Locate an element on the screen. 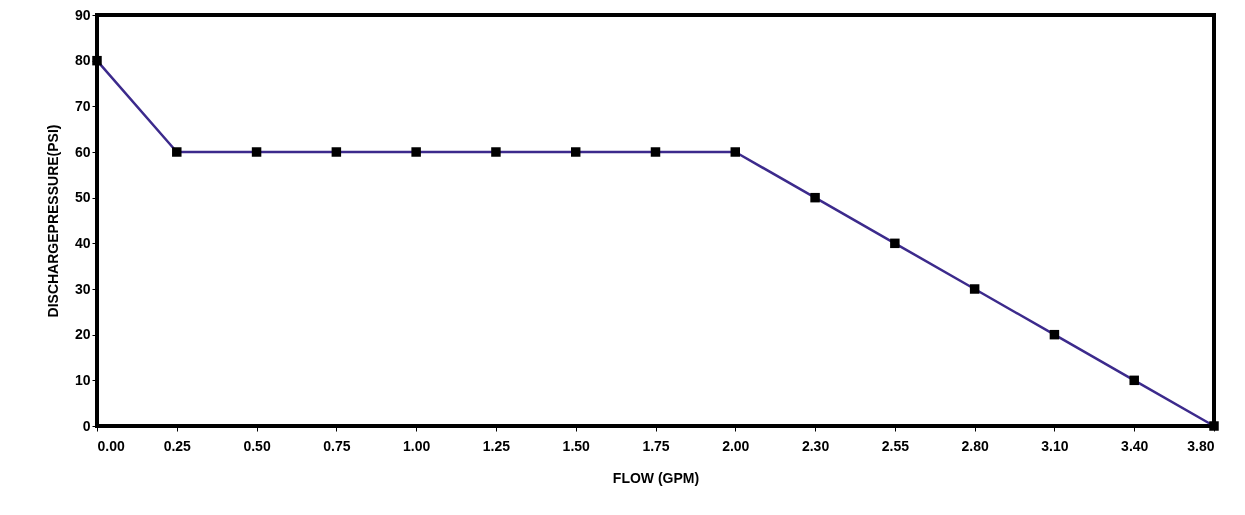 This screenshot has height=515, width=1245. x-tick-label: 2.30 is located at coordinates (815, 445).